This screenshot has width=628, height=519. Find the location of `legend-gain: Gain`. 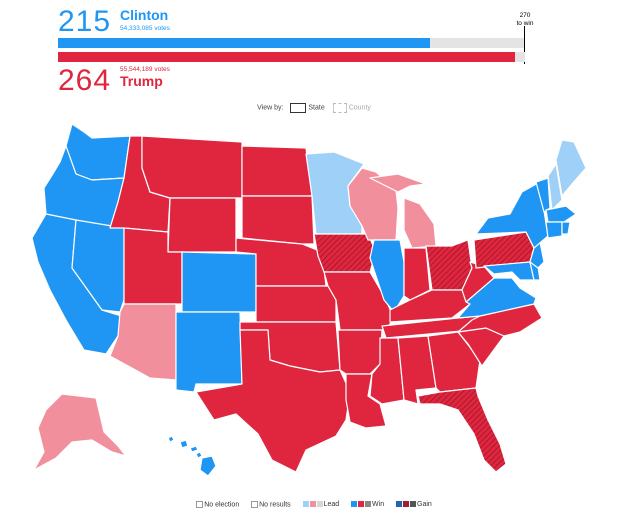

legend-gain: Gain is located at coordinates (414, 504).